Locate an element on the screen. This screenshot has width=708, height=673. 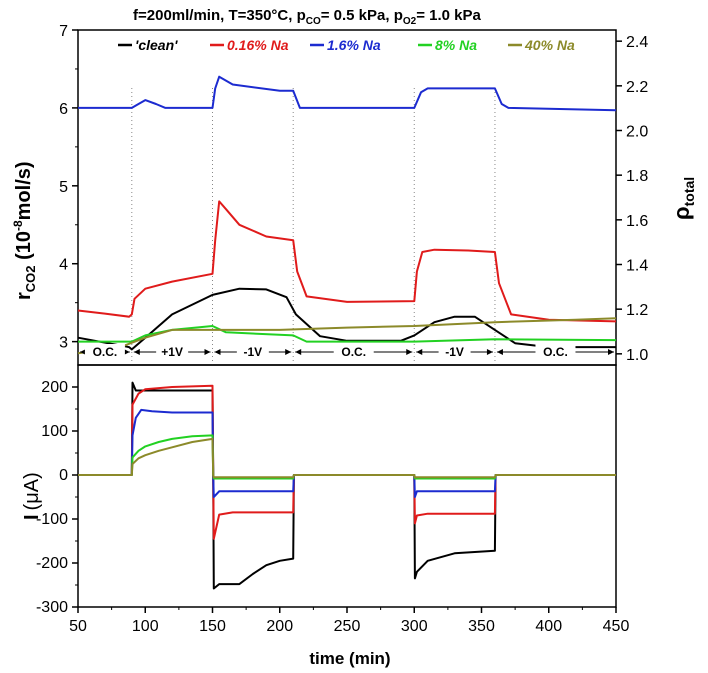
bottom-ylabel: I(μA) is located at coordinates (32, 496).